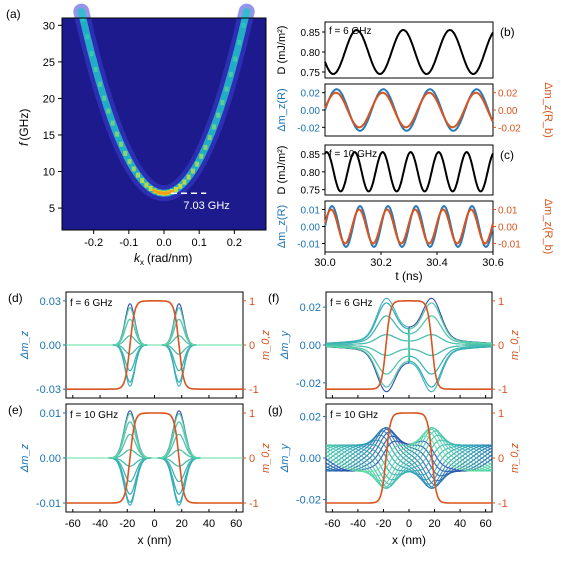 This screenshot has height=566, width=564. What do you see at coordinates (275, 410) in the screenshot?
I see `panel-label: (g)` at bounding box center [275, 410].